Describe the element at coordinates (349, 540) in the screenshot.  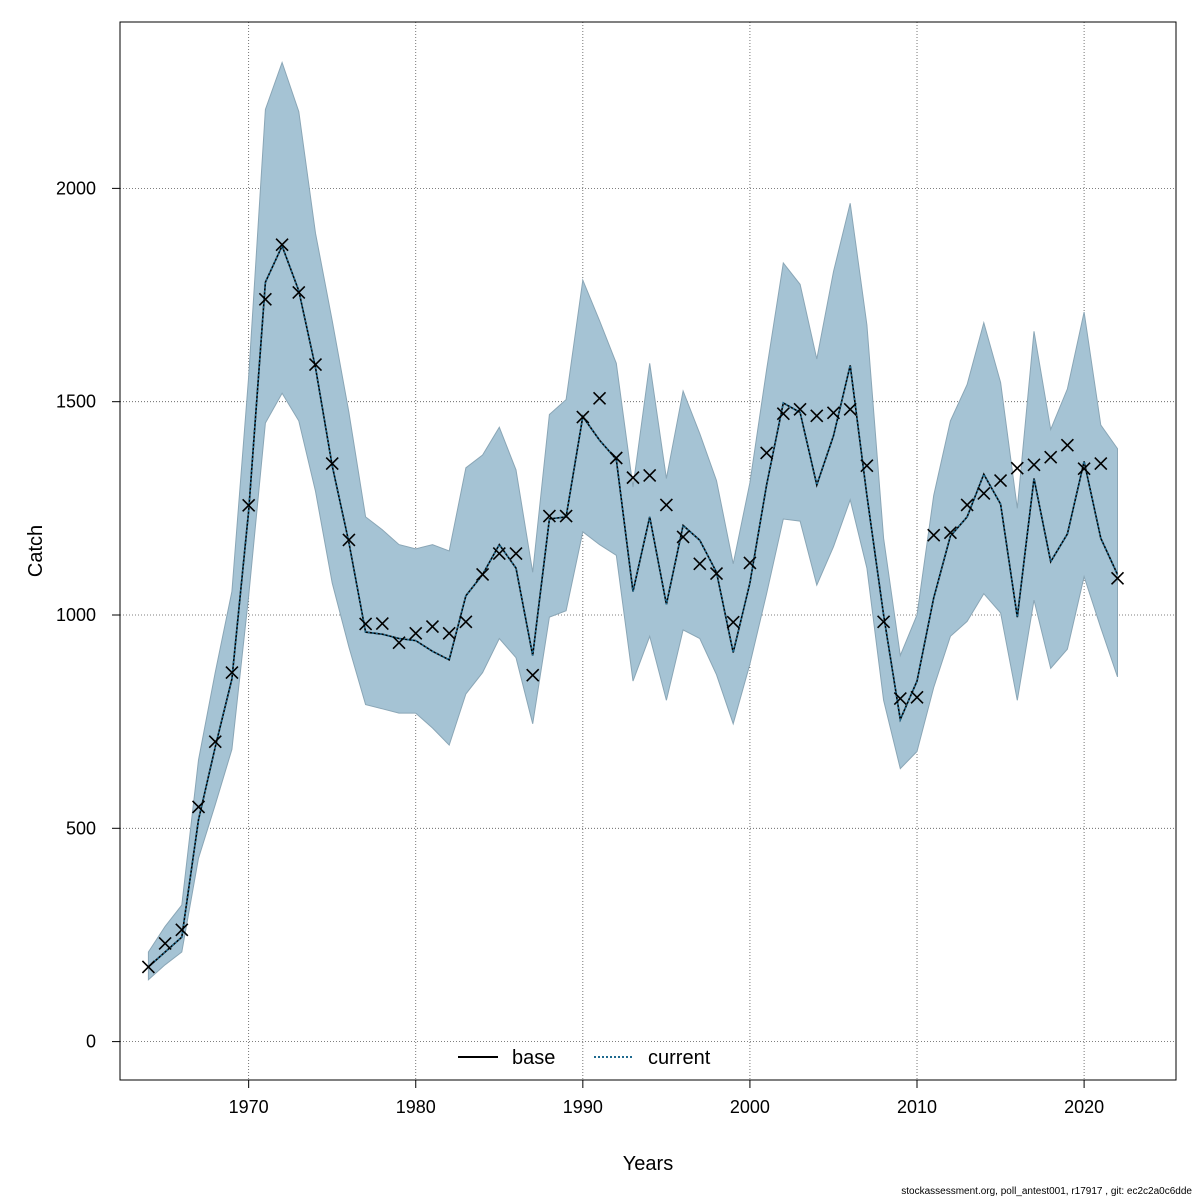
I see `observed-marker-1976` at that location.